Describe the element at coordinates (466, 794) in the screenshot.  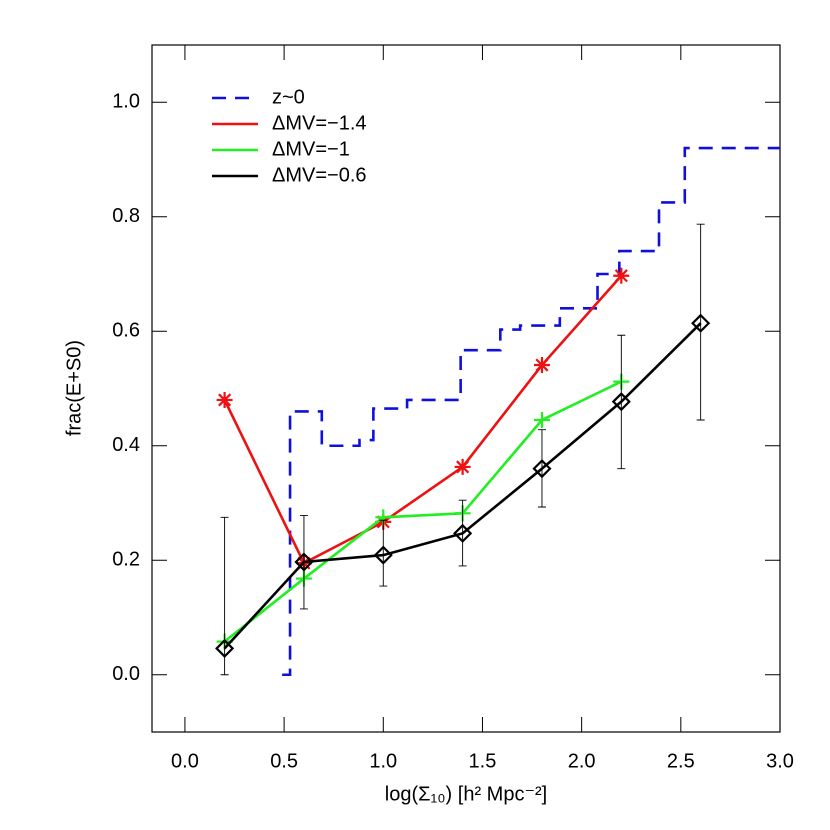
I see `x-axis-label: log(Σ₁₀) [h² Mpc⁻²]` at that location.